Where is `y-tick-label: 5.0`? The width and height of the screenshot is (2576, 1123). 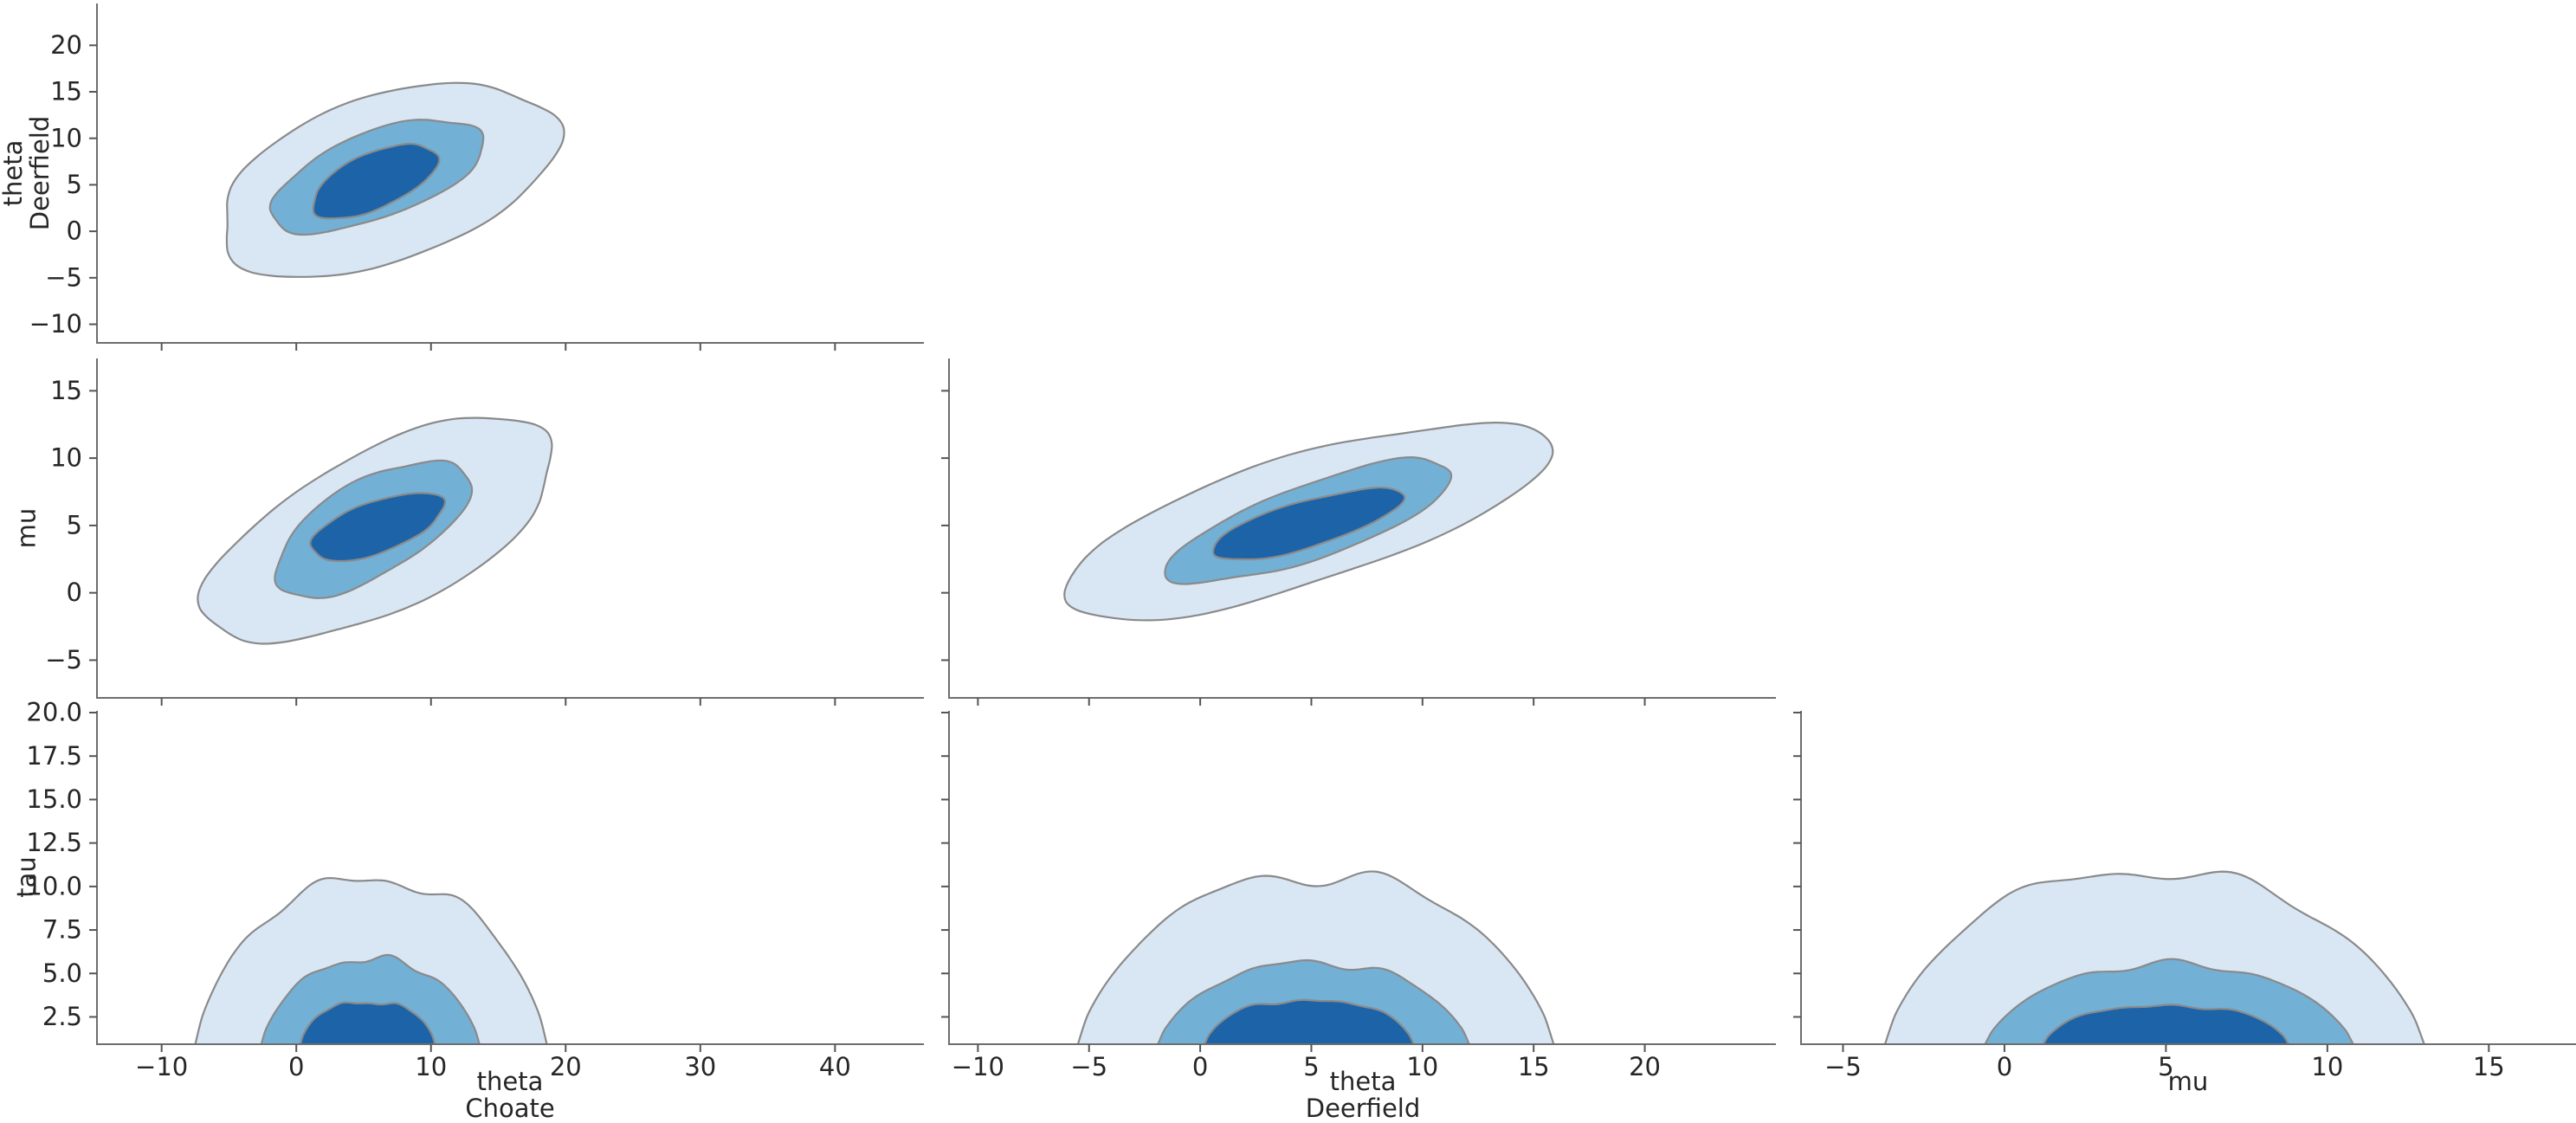
y-tick-label: 5.0 is located at coordinates (62, 973).